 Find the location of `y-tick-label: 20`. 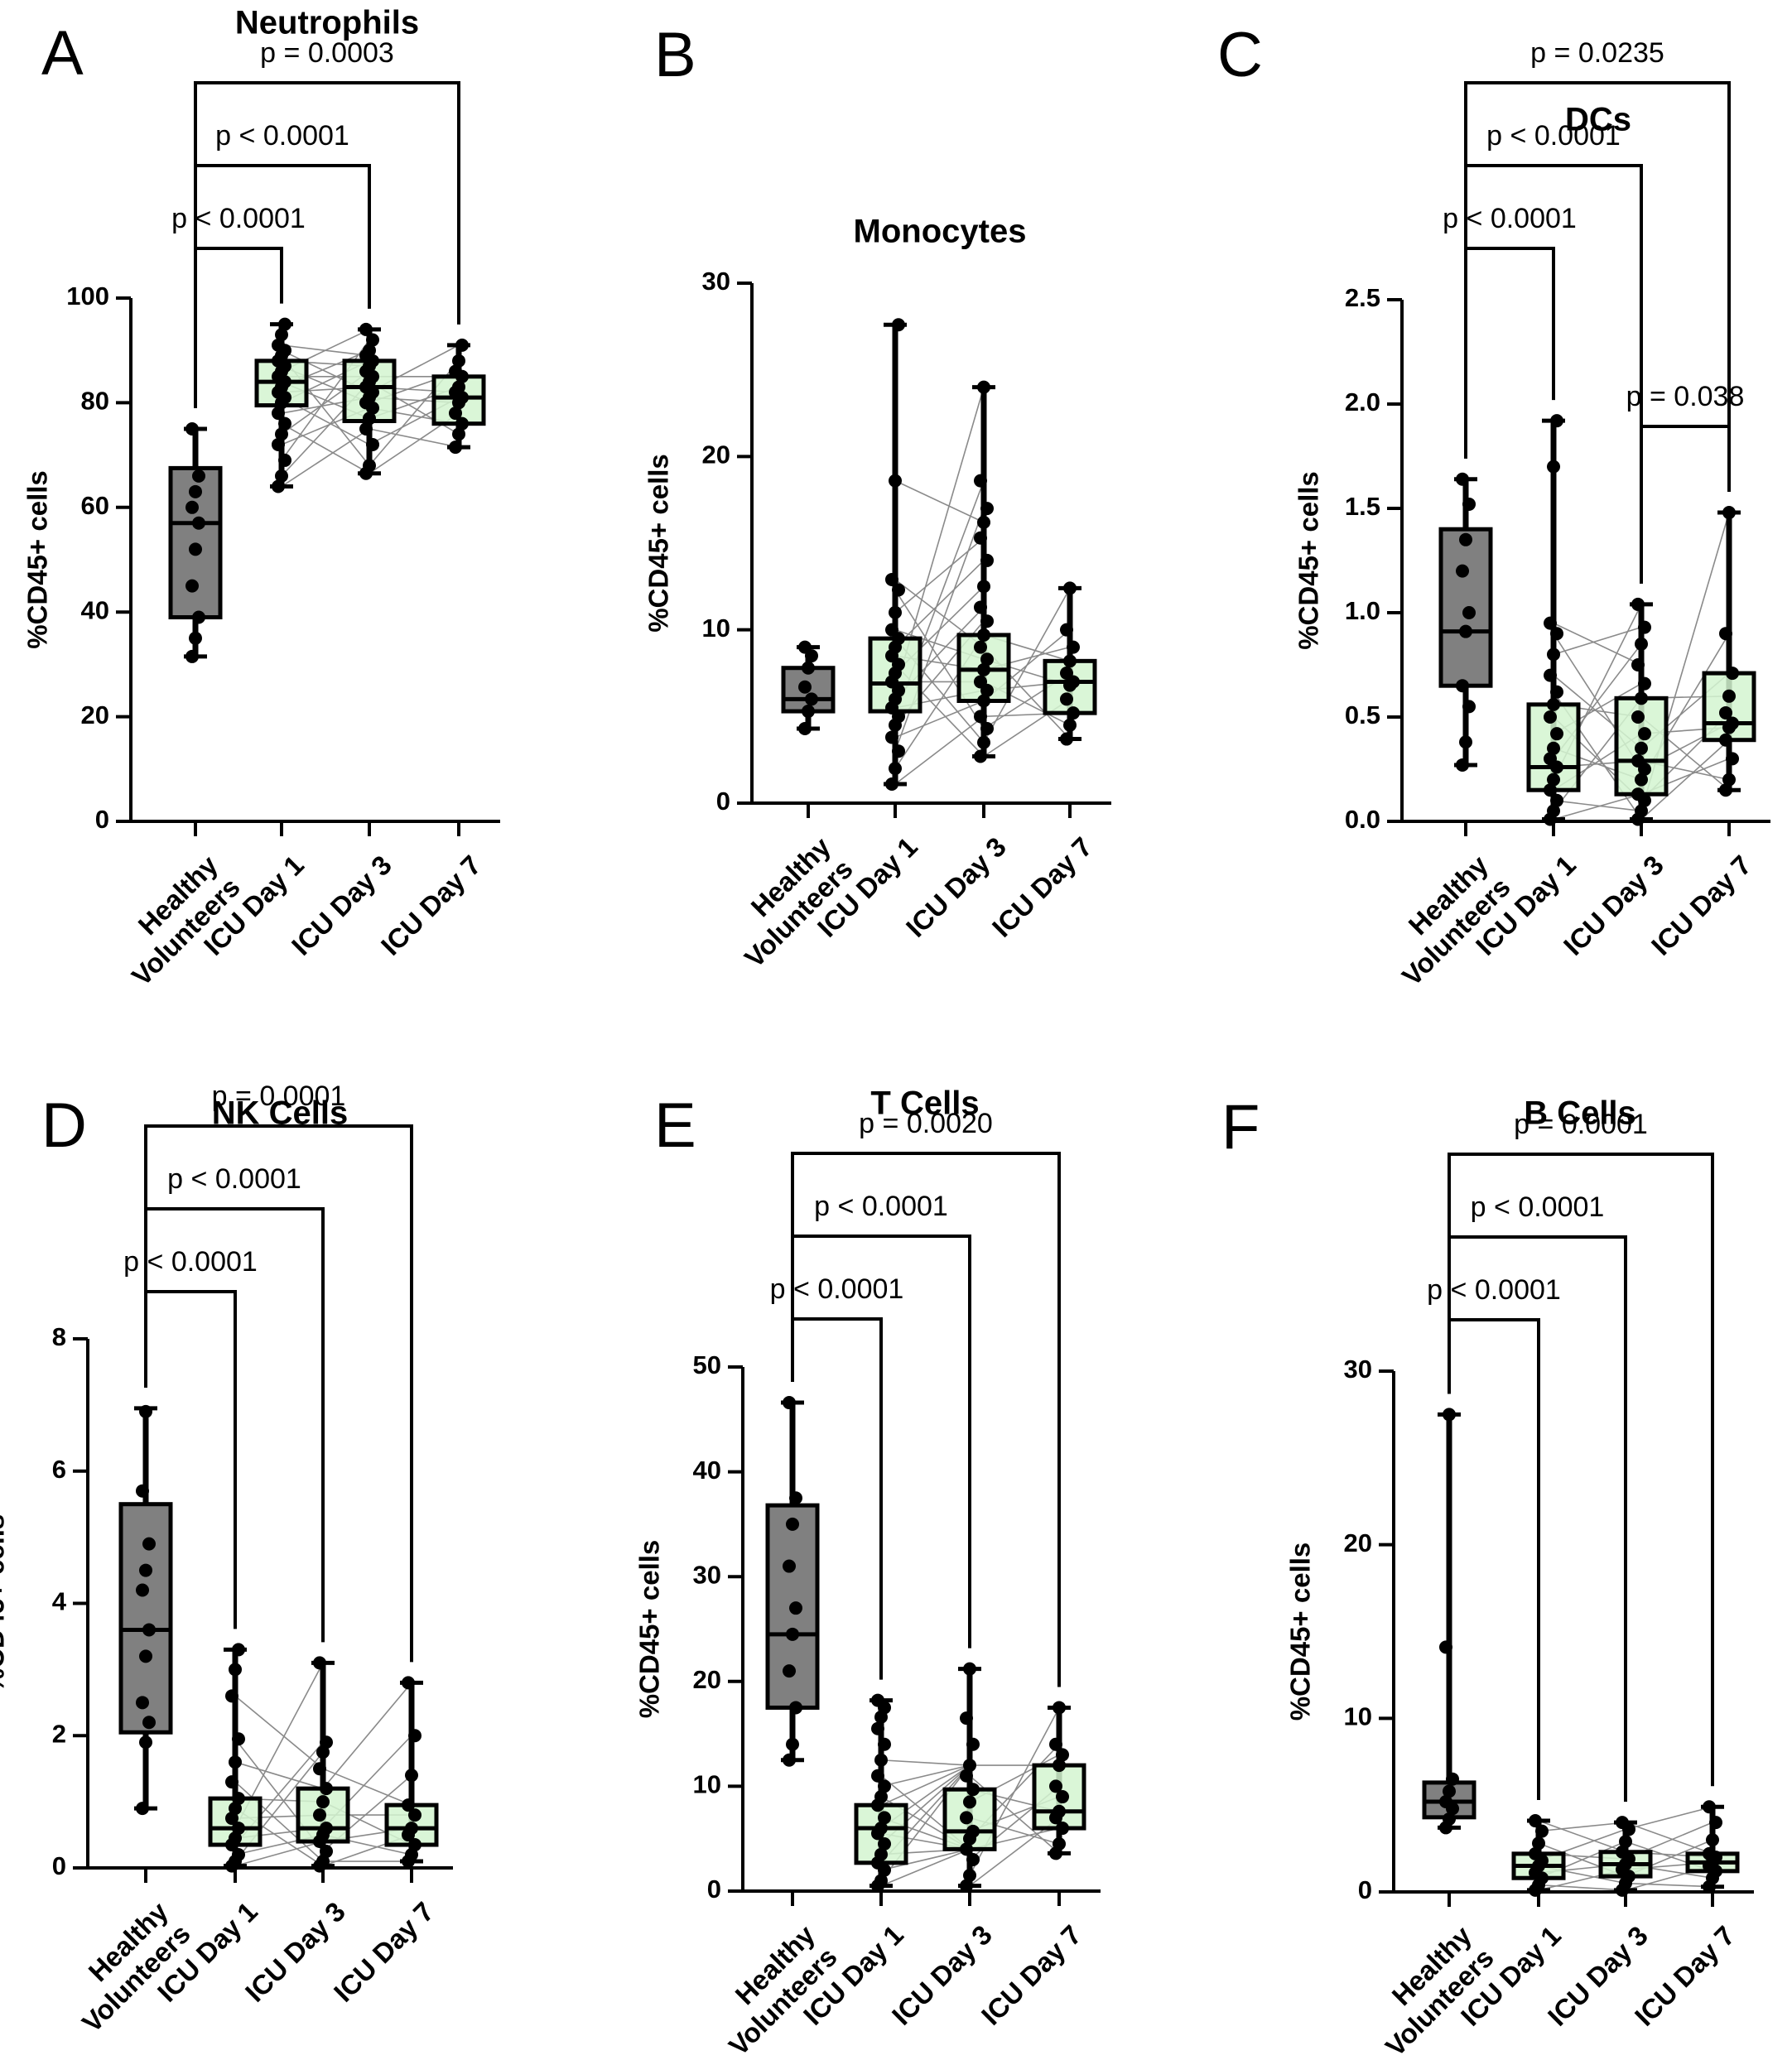

y-tick-label: 20 is located at coordinates (707, 1680).